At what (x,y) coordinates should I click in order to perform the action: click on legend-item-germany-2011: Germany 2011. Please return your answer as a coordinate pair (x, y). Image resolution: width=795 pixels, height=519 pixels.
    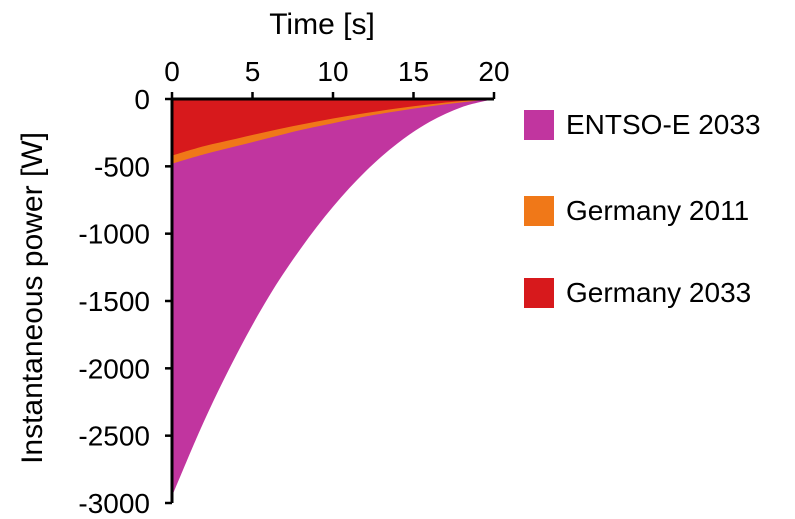
    Looking at the image, I should click on (636, 211).